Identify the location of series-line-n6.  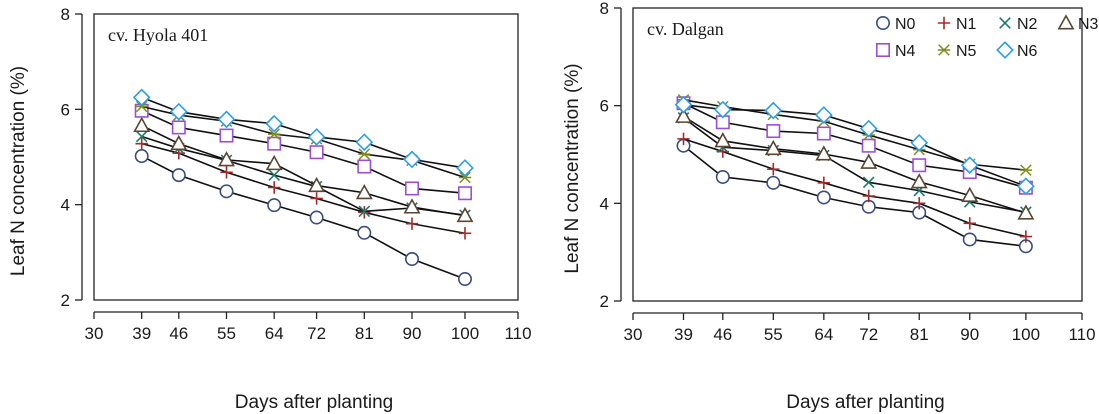
(303, 132).